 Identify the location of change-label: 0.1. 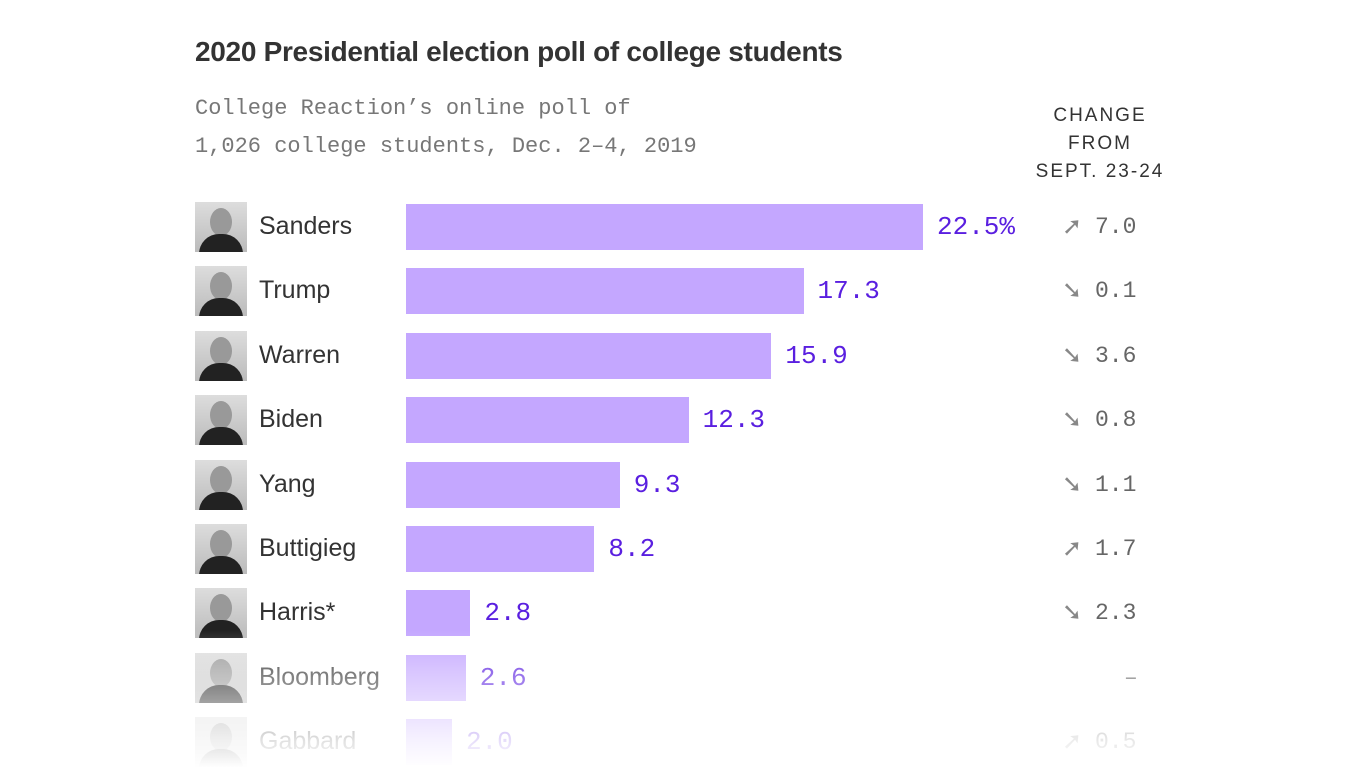
(1116, 291).